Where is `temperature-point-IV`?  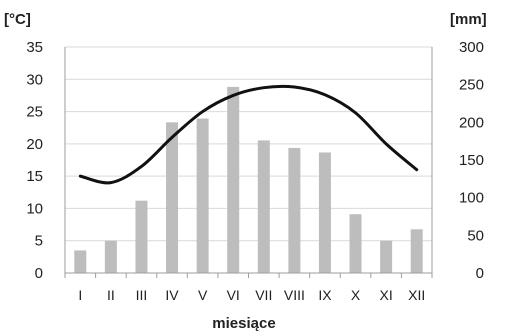
temperature-point-IV is located at coordinates (172, 137).